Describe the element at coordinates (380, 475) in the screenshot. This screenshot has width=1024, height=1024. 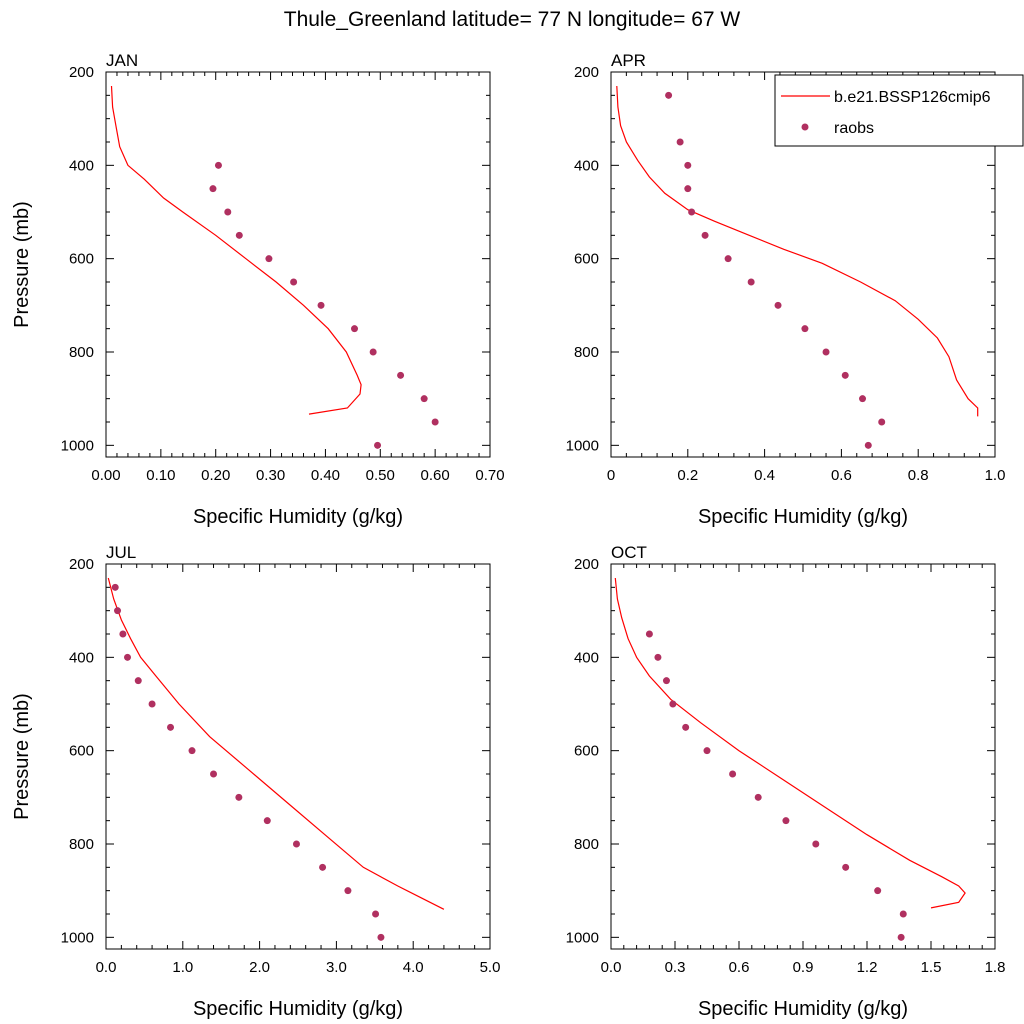
I see `x-tick-label: 0.50` at that location.